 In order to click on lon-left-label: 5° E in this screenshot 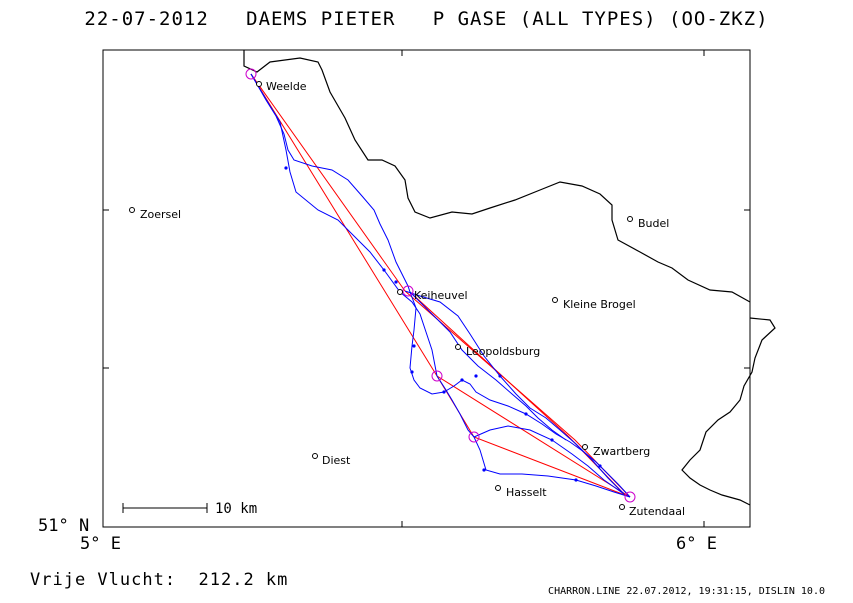, I will do `click(100, 544)`.